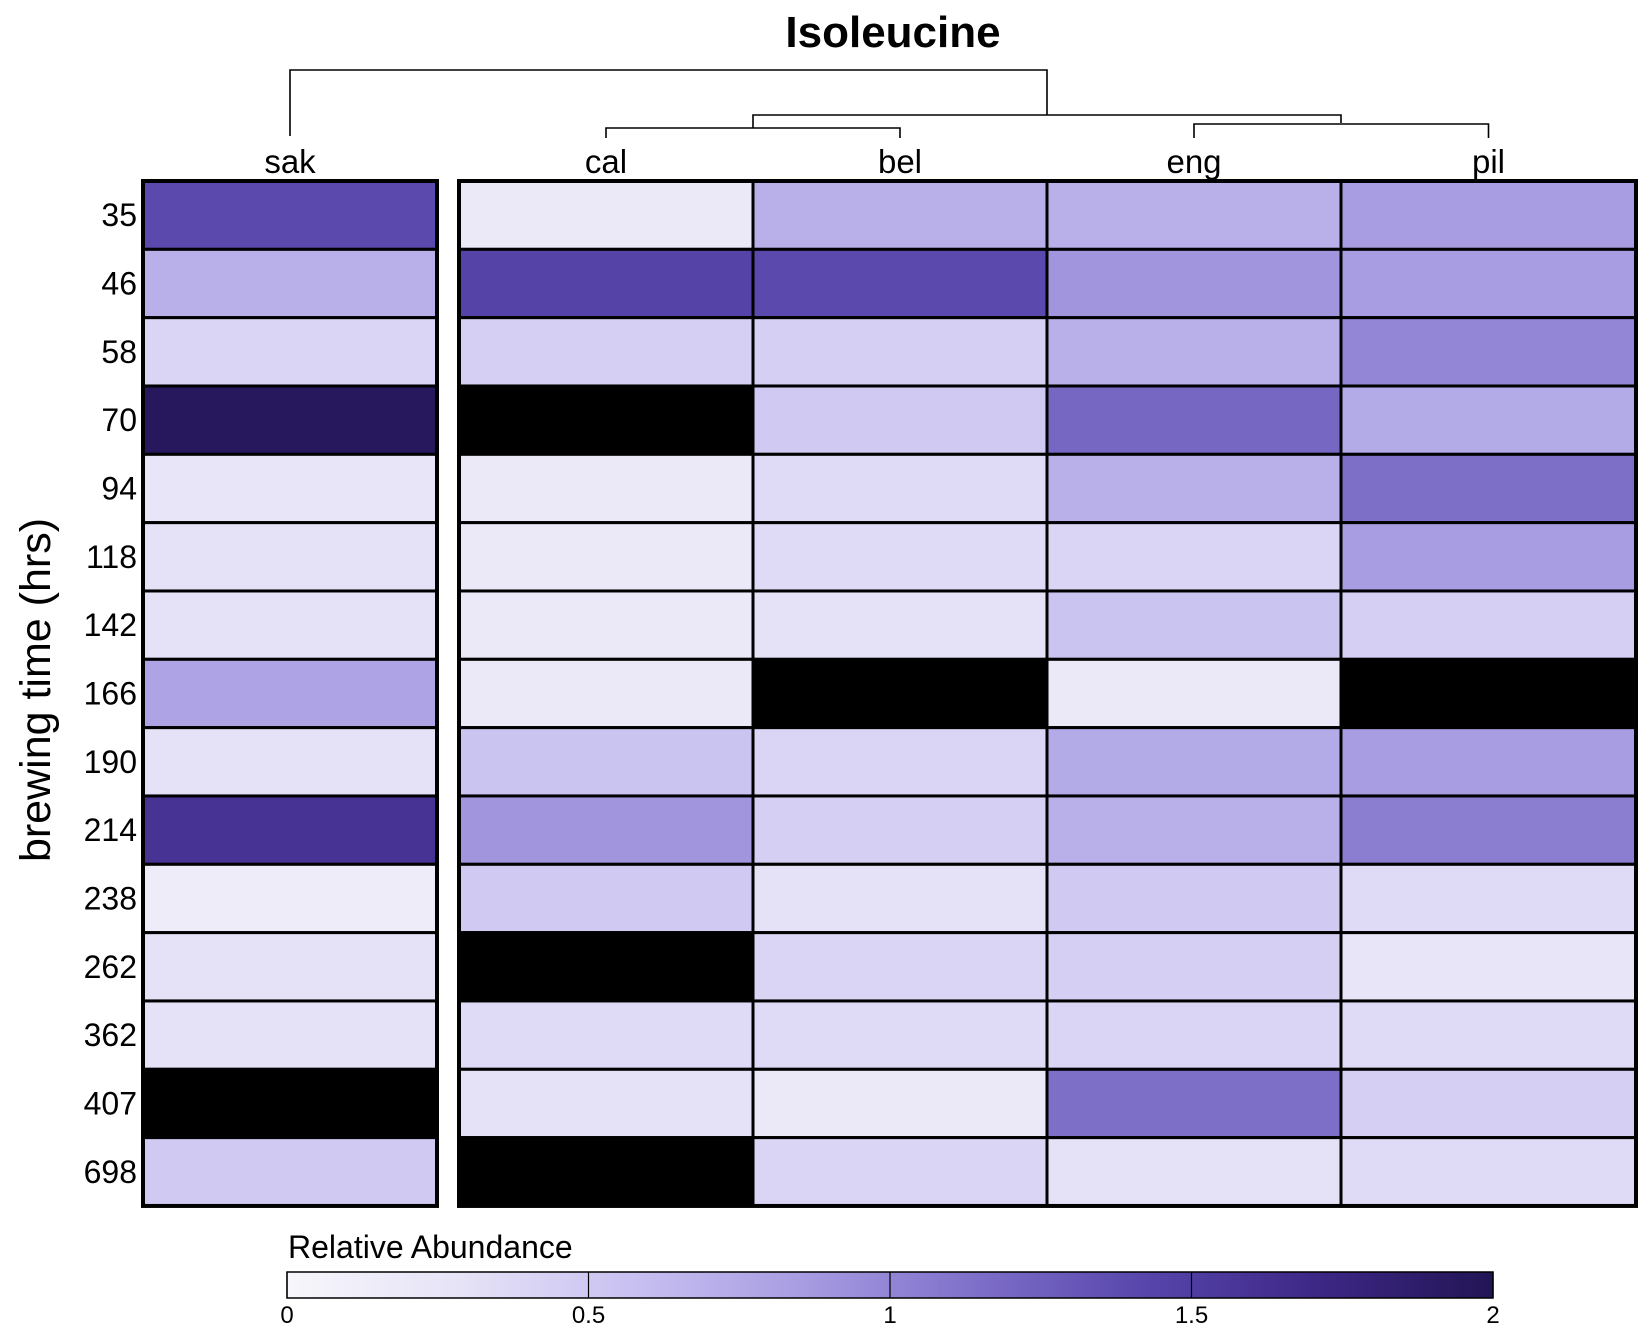 Image resolution: width=1647 pixels, height=1337 pixels. I want to click on row-labels: 35 46 58 70 94 118 142 166 190 214 238 262 362 407 698, so click(110, 693).